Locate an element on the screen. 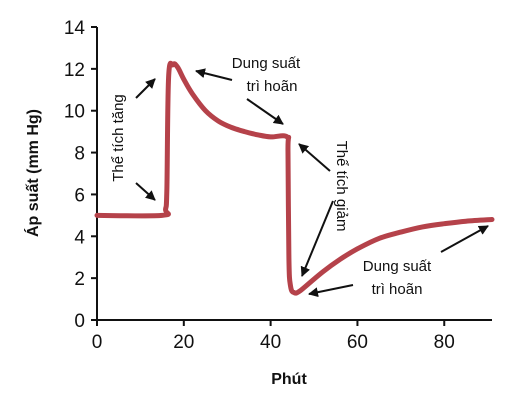 The width and height of the screenshot is (515, 401). arrow-volume-increase-up is located at coordinates (145, 88).